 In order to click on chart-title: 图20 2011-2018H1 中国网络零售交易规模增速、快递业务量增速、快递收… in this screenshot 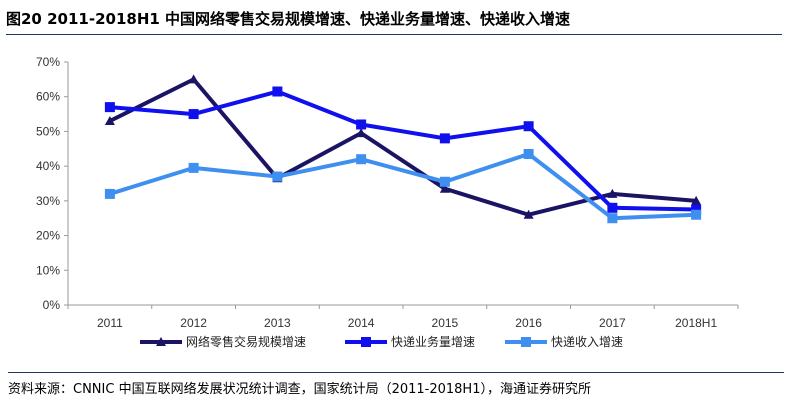, I will do `click(394, 19)`.